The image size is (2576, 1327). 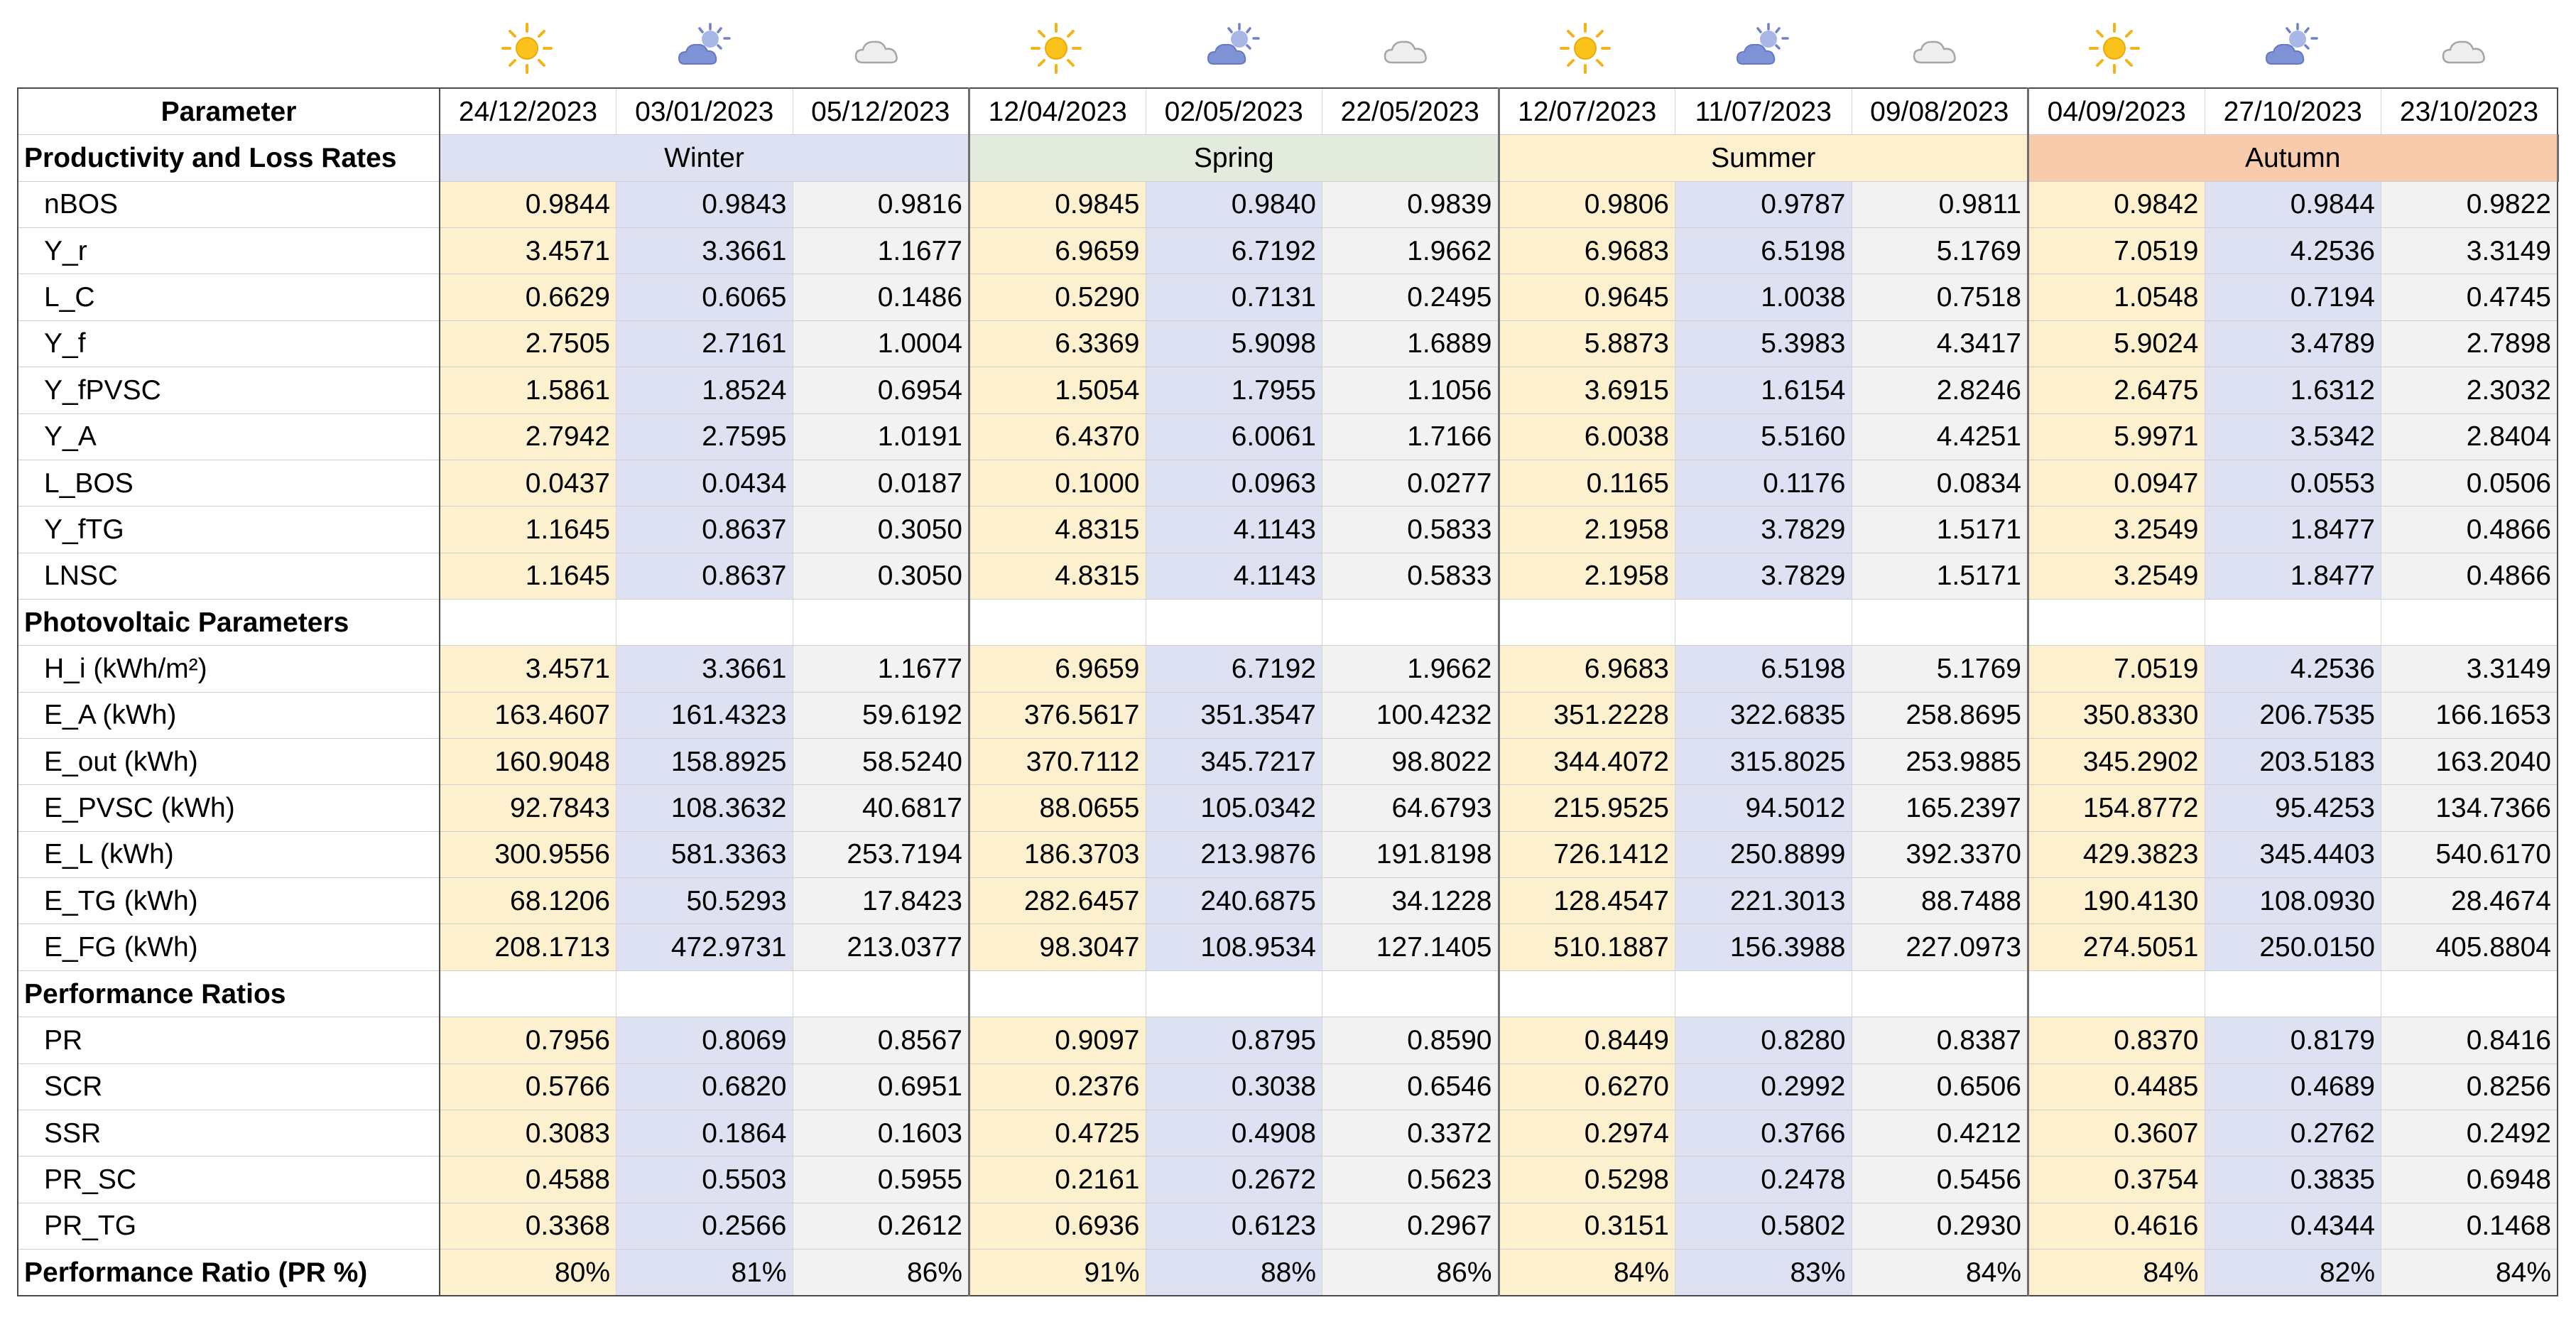 I want to click on date-header: 23/10/2023, so click(x=2470, y=111).